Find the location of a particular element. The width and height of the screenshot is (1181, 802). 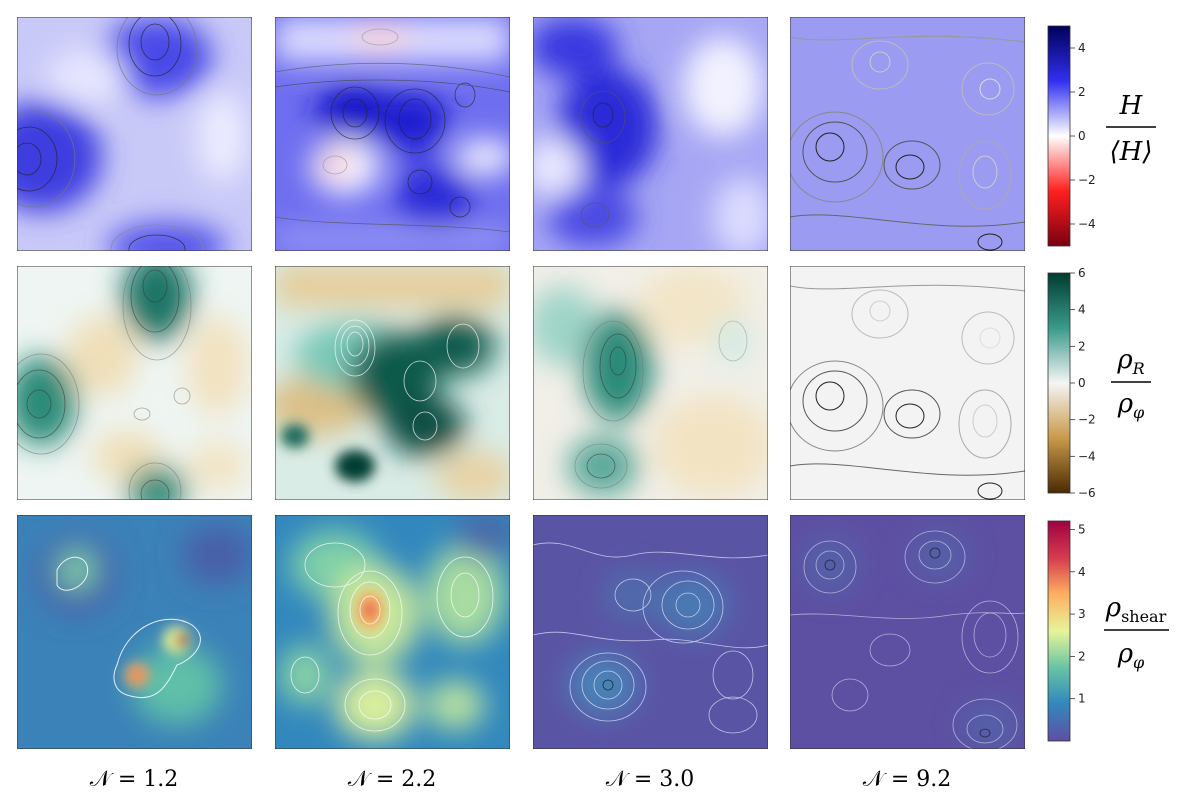

colorbar-rhoshear: 5 4 3 2 1 ρshear ρφ is located at coordinates (1108, 631).